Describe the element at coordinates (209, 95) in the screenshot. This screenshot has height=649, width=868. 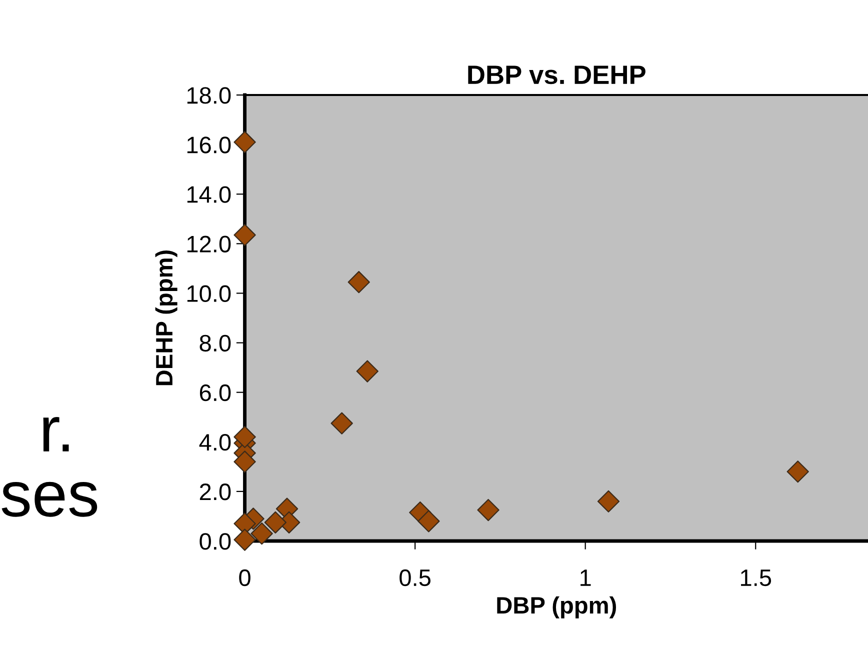
I see `y-tick-label: 18.0` at that location.